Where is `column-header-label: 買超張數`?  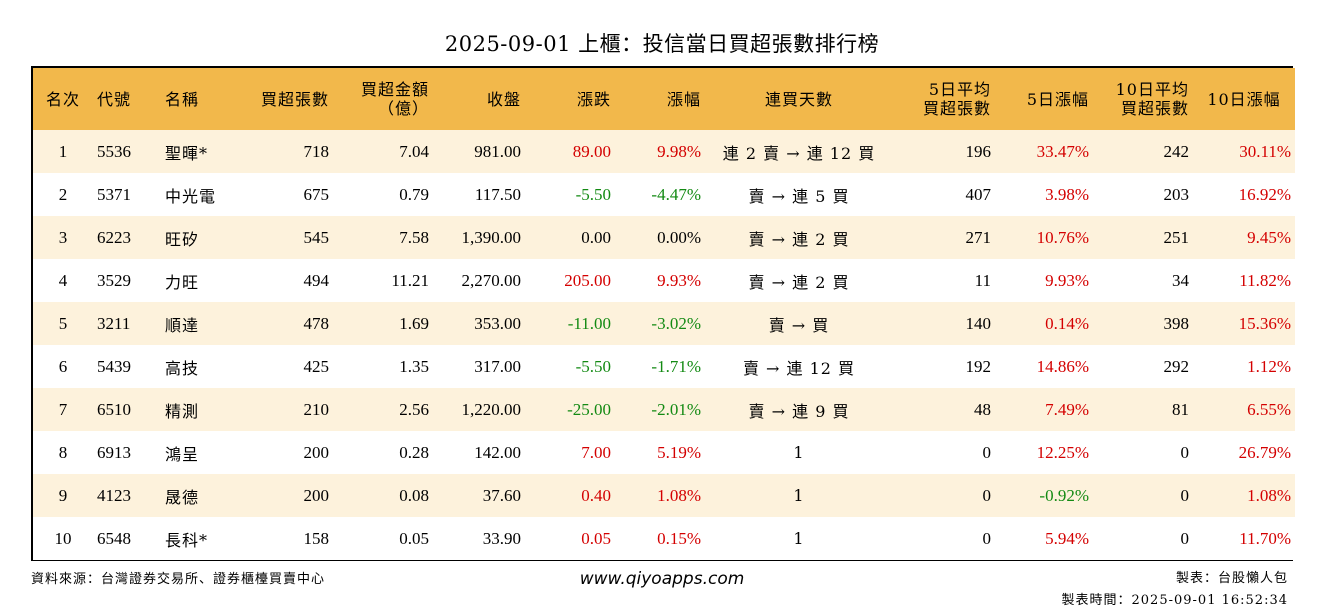 column-header-label: 買超張數 is located at coordinates (294, 99).